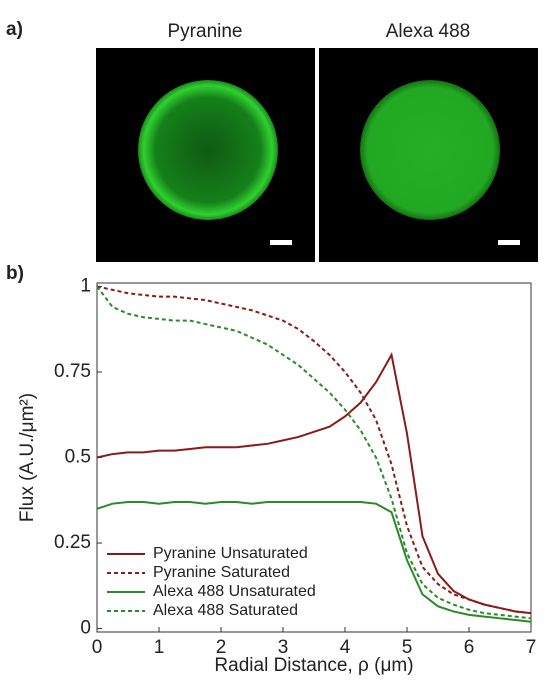 This screenshot has height=689, width=545. Describe the element at coordinates (97, 647) in the screenshot. I see `x-tick-label: 0` at that location.